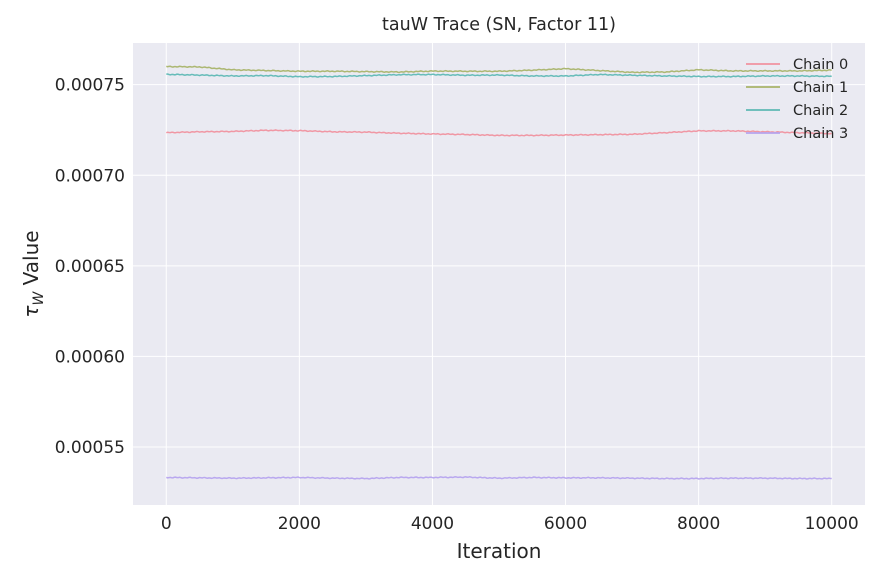 The height and width of the screenshot is (579, 880). What do you see at coordinates (698, 524) in the screenshot?
I see `x-tick-label: 8000` at bounding box center [698, 524].